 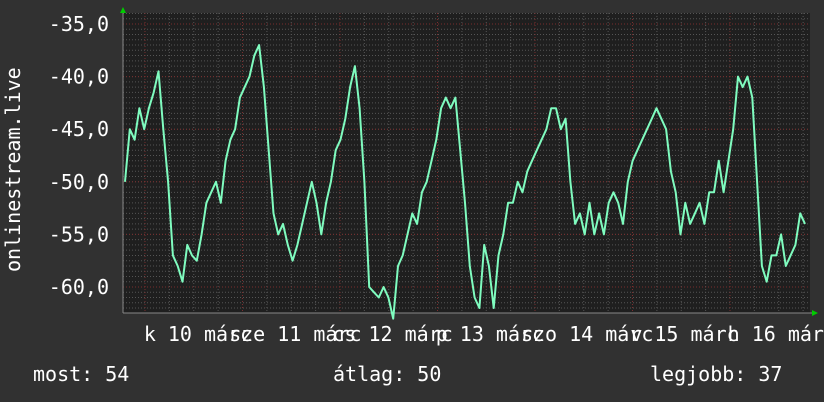 What do you see at coordinates (815, 313) in the screenshot?
I see `x-axis-arrow` at bounding box center [815, 313].